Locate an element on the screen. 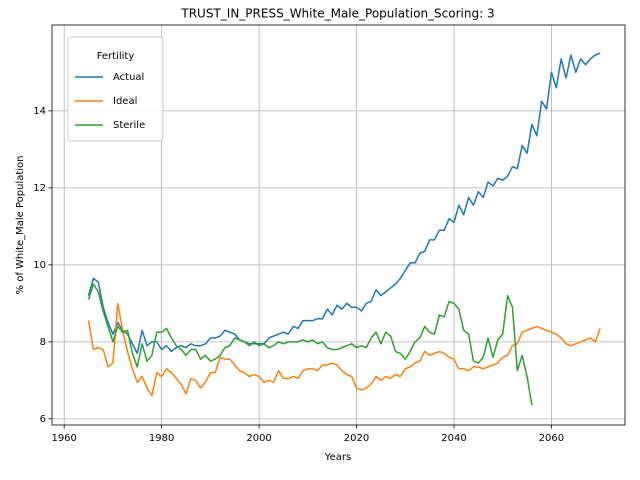 Image resolution: width=640 pixels, height=480 pixels. legend-box is located at coordinates (115, 89).